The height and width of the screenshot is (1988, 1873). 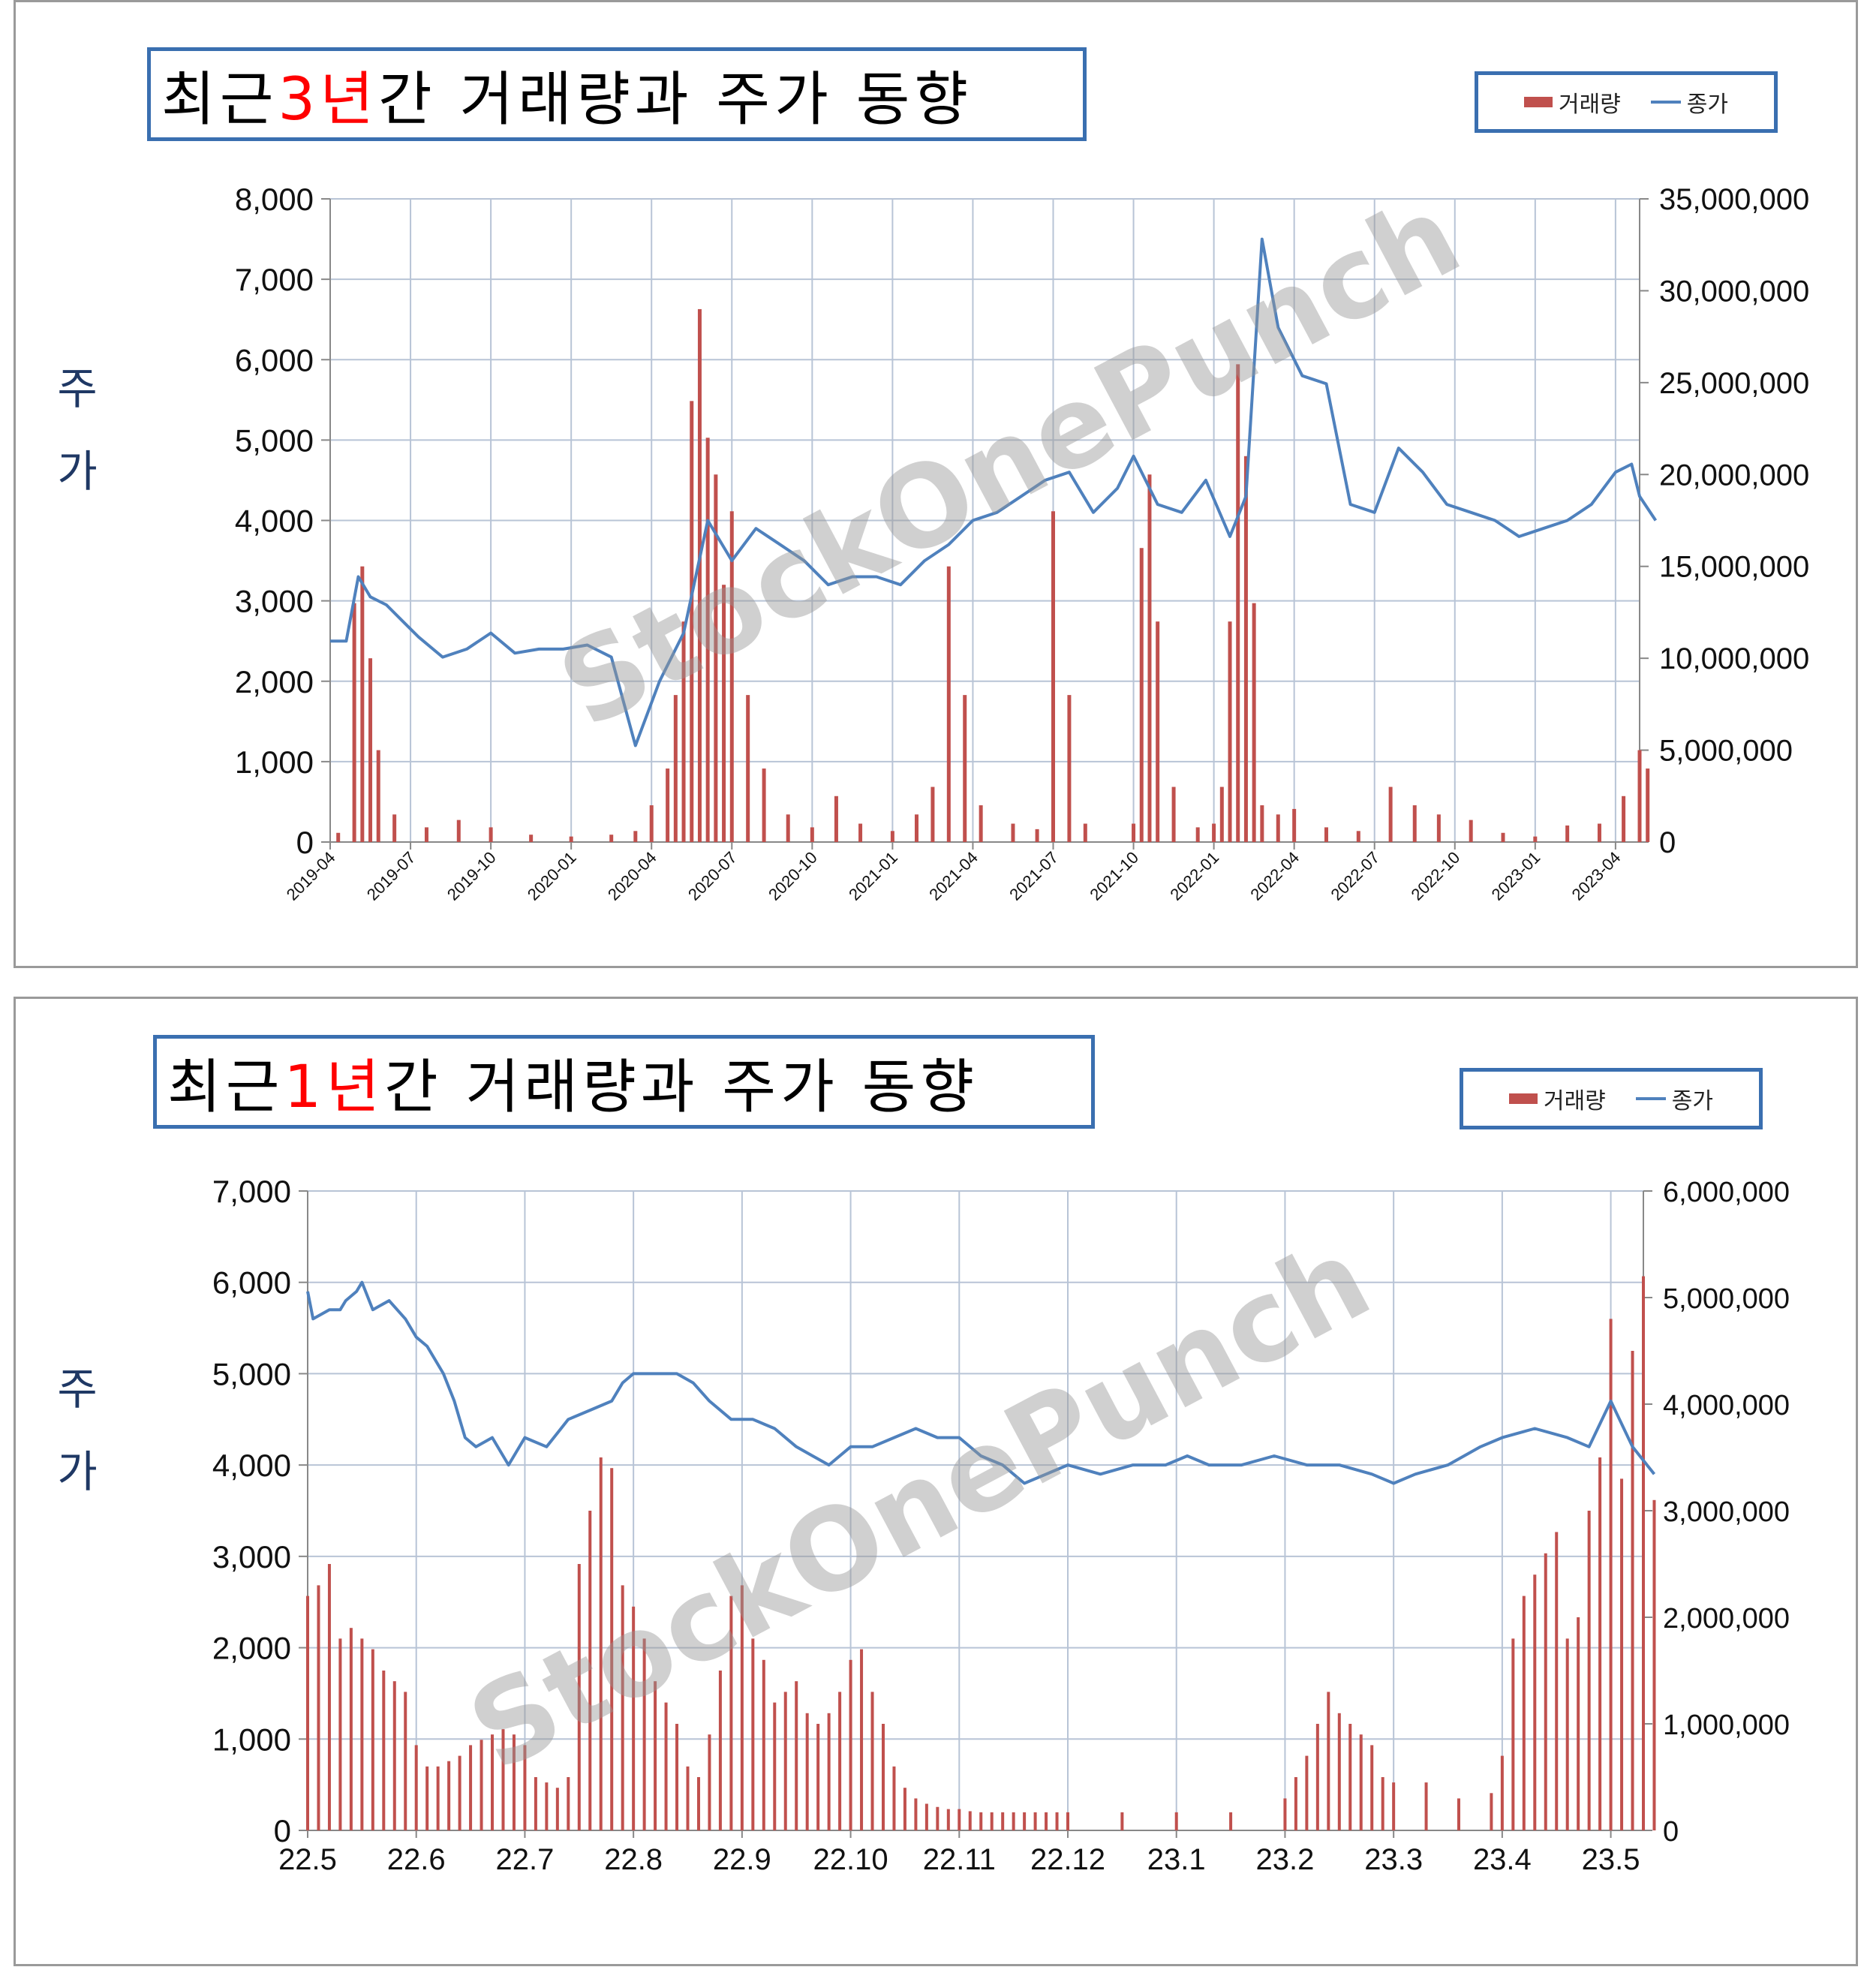 What do you see at coordinates (391, 876) in the screenshot?
I see `x-tick-label: 2019-07` at bounding box center [391, 876].